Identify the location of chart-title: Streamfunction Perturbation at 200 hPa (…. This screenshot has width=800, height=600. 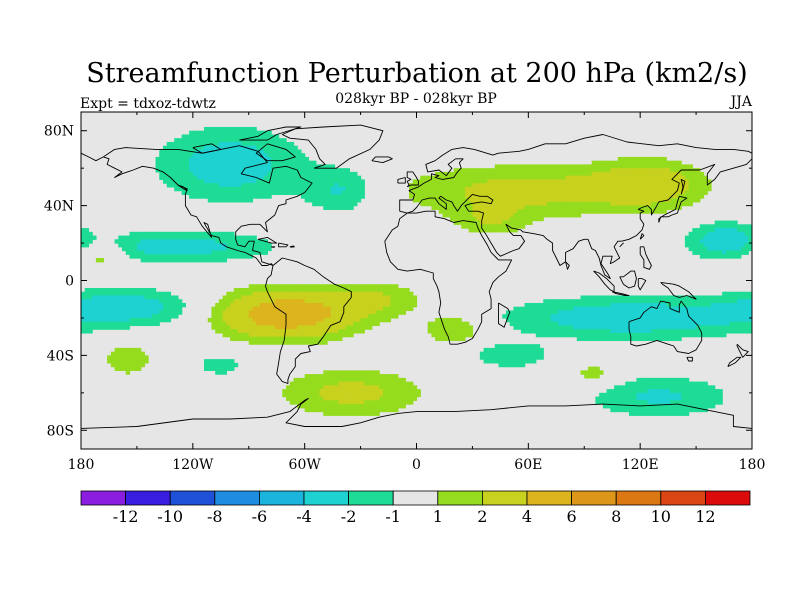
(416, 73).